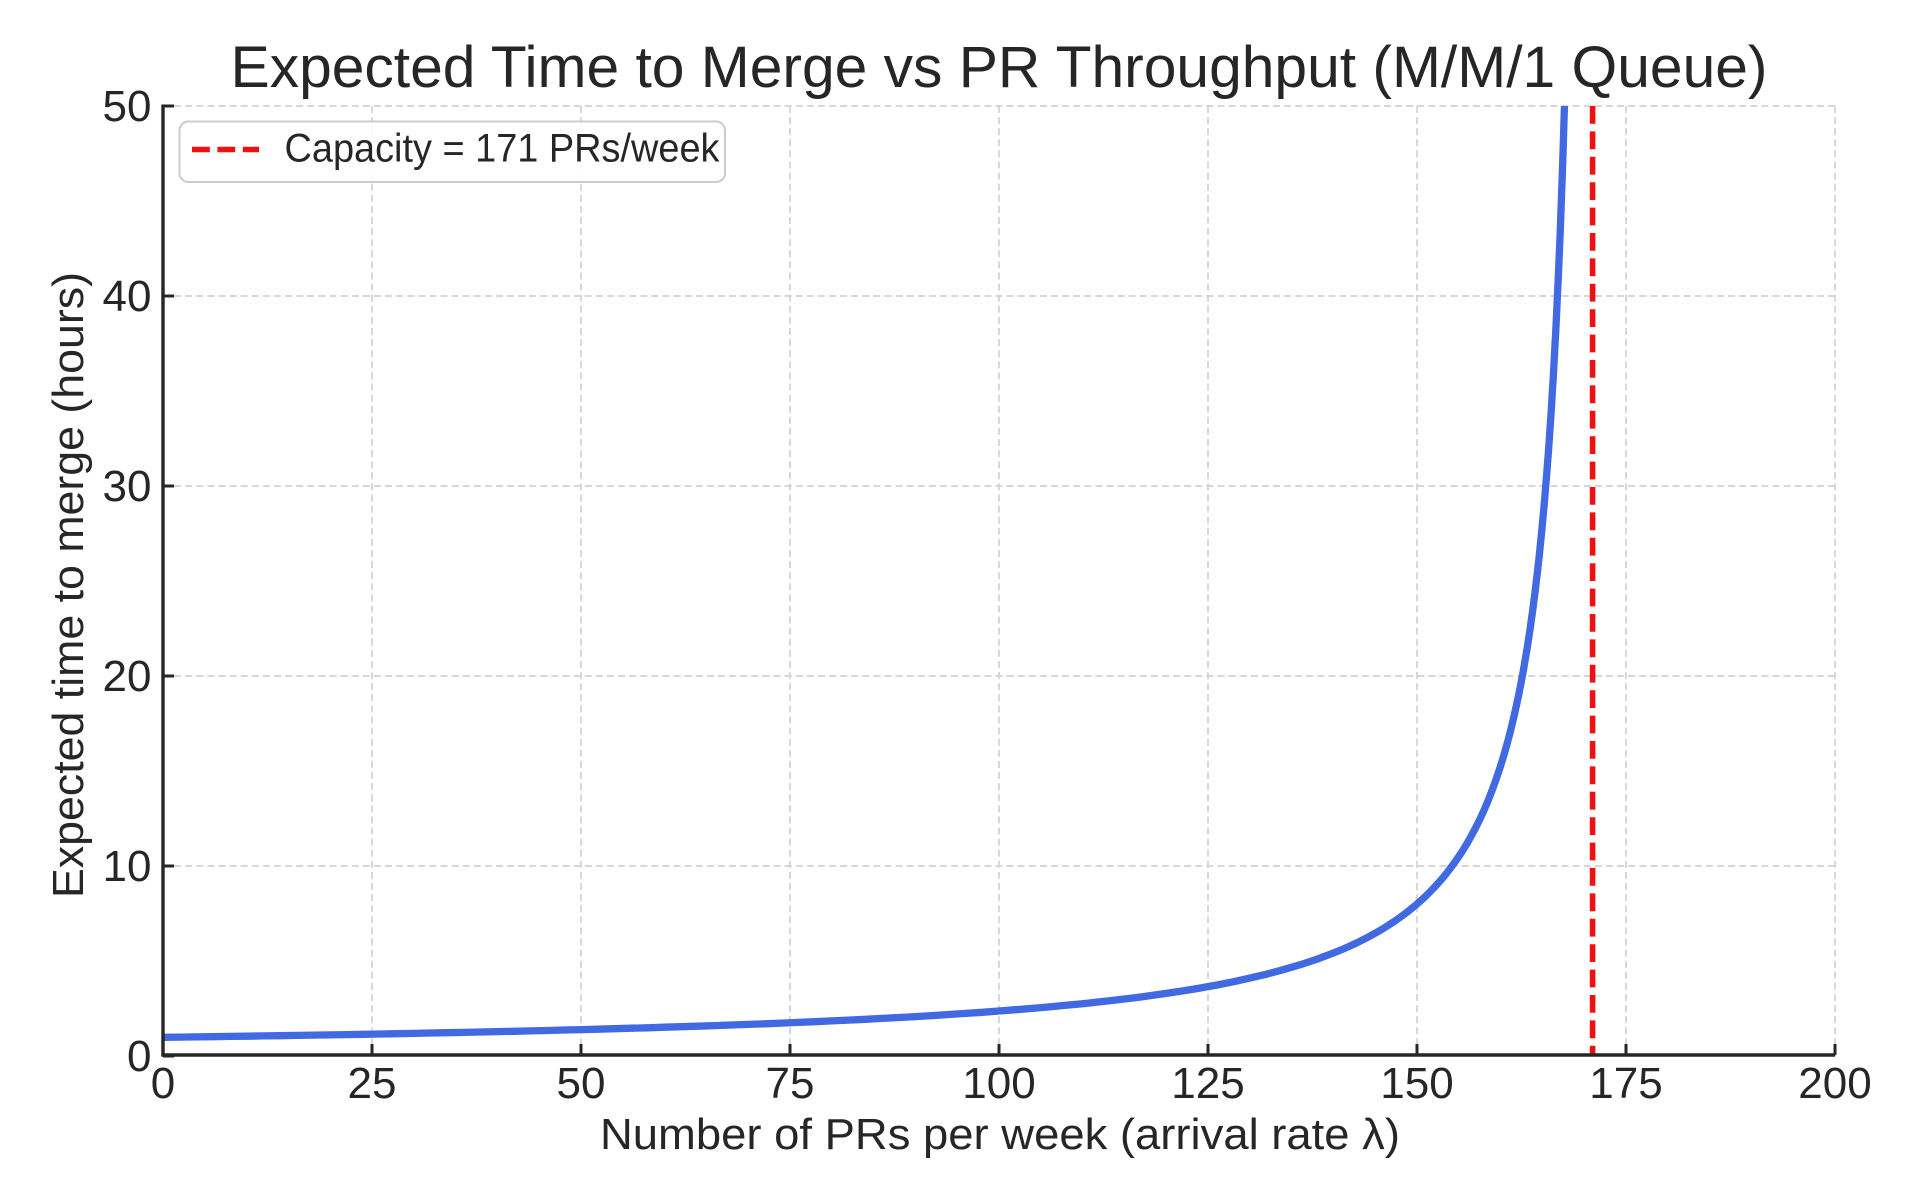  I want to click on svg-text: 75, so click(790, 1083).